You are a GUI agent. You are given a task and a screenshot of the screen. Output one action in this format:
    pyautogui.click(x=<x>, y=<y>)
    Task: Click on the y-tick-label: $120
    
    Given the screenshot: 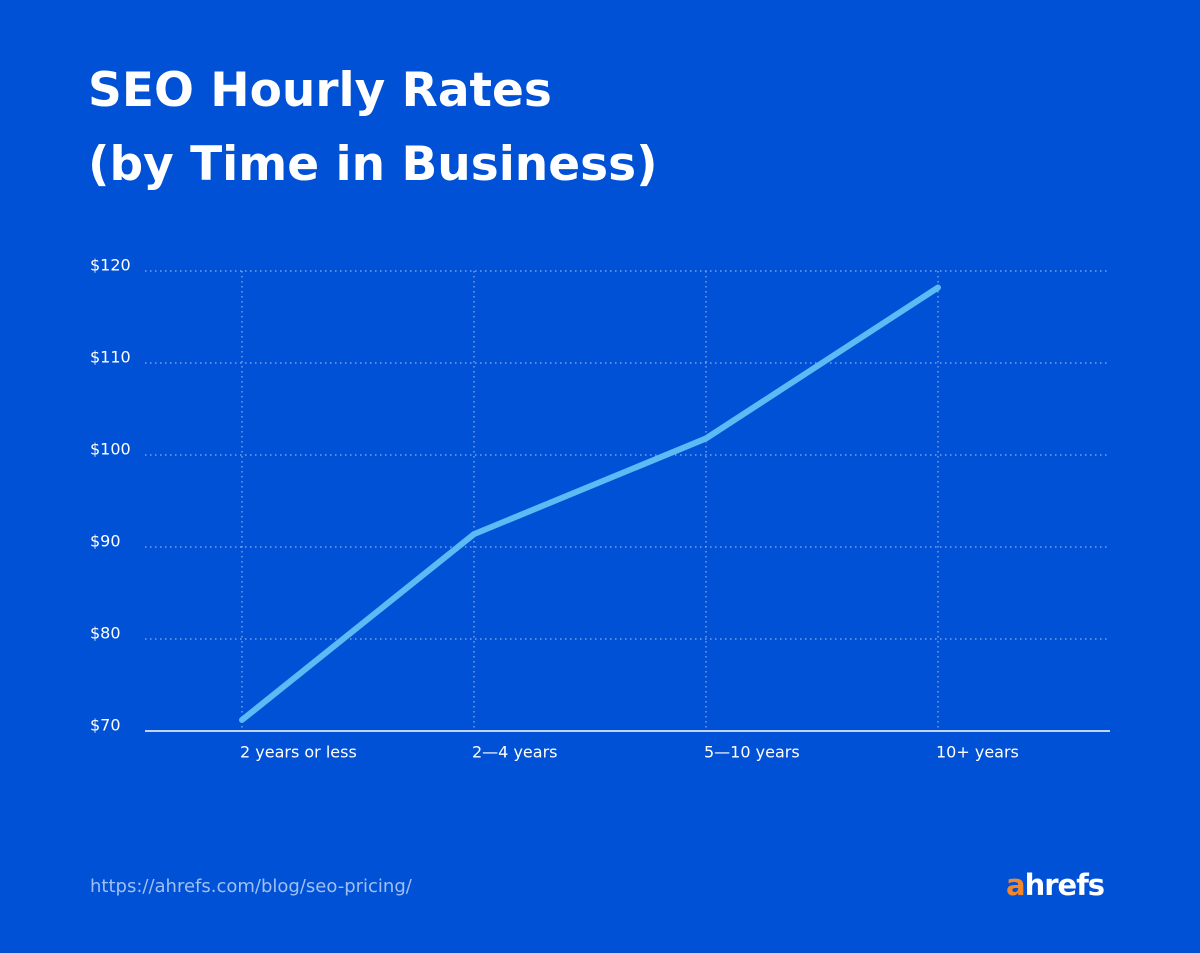 What is the action you would take?
    pyautogui.click(x=110, y=265)
    